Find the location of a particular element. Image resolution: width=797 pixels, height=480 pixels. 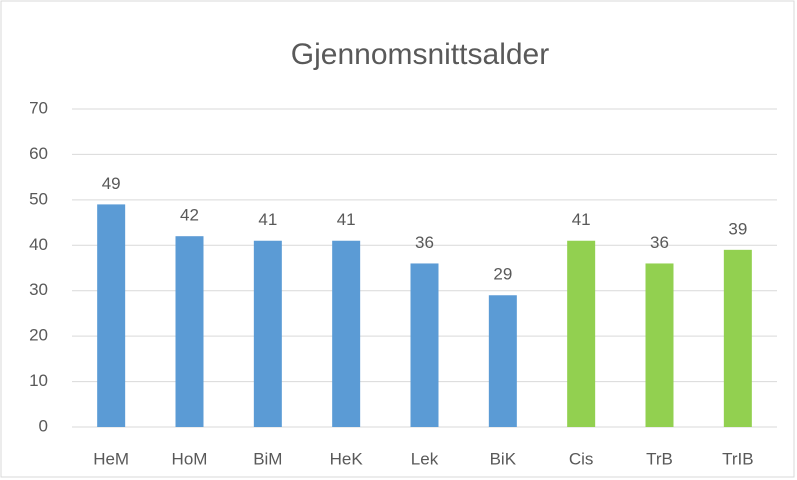

y-tick-label: 30 is located at coordinates (38, 289).